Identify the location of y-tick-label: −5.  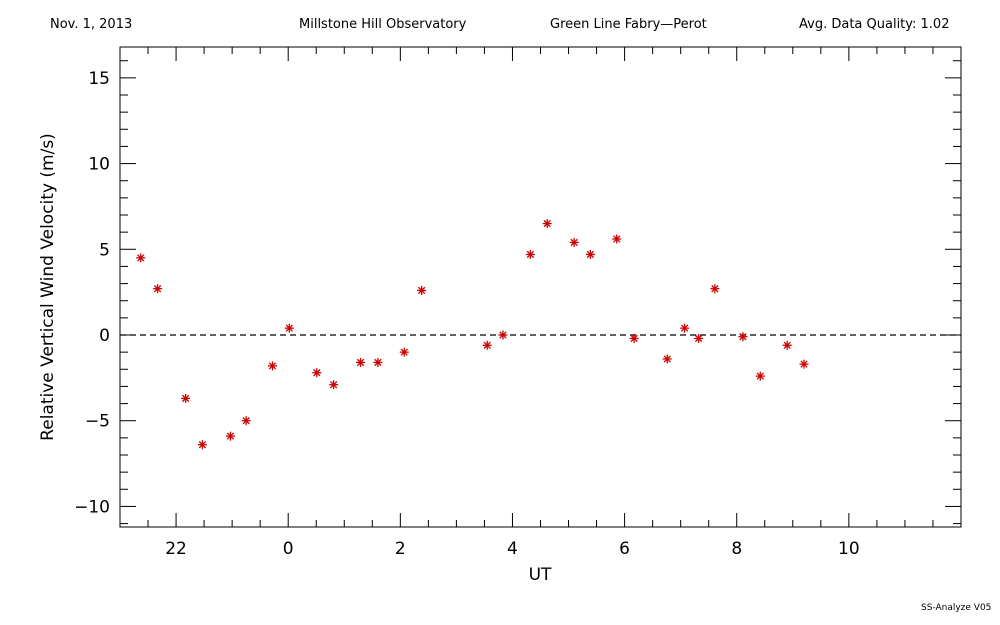
(97, 422).